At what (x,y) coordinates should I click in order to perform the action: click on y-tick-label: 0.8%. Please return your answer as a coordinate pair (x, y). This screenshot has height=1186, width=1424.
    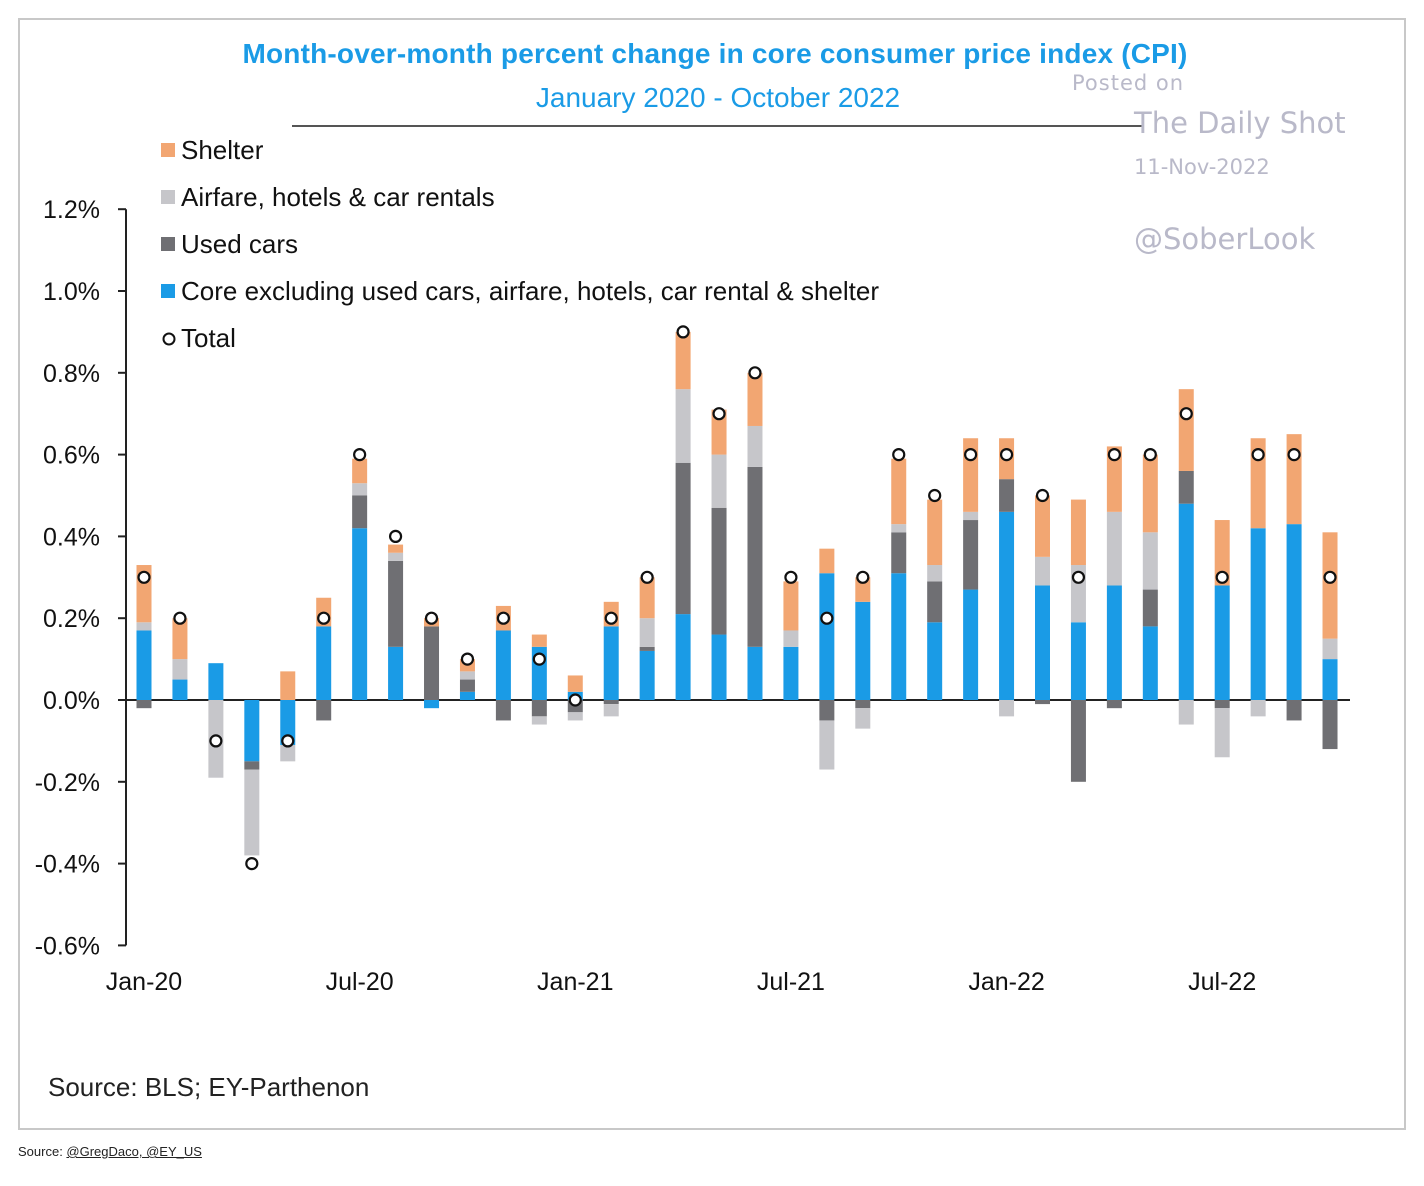
    Looking at the image, I should click on (71, 374).